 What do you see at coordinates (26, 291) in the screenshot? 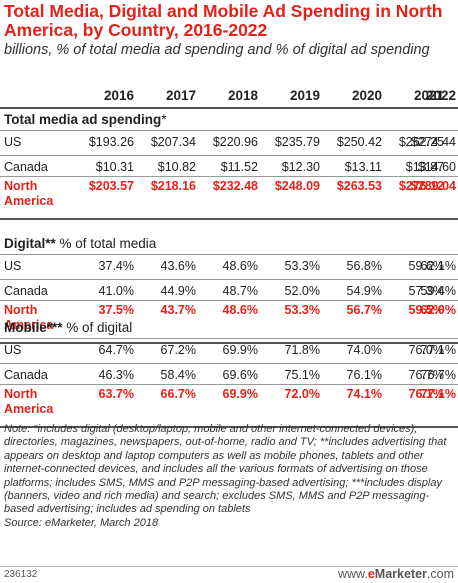
I see `row-label: Canada` at bounding box center [26, 291].